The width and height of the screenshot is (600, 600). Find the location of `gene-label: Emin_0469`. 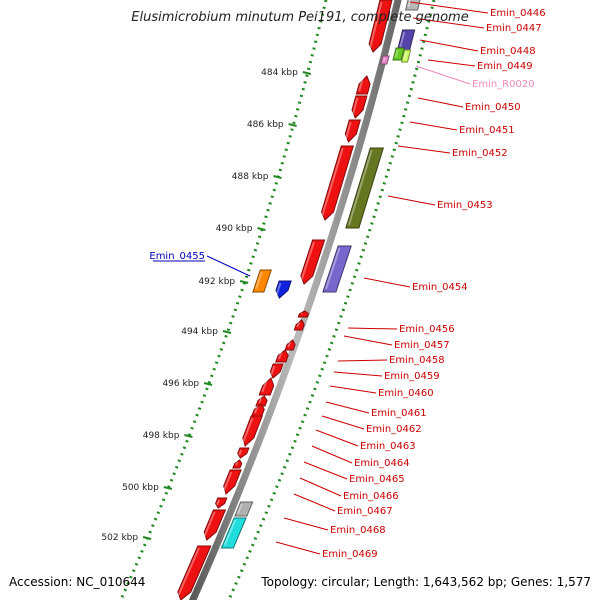

gene-label: Emin_0469 is located at coordinates (350, 554).